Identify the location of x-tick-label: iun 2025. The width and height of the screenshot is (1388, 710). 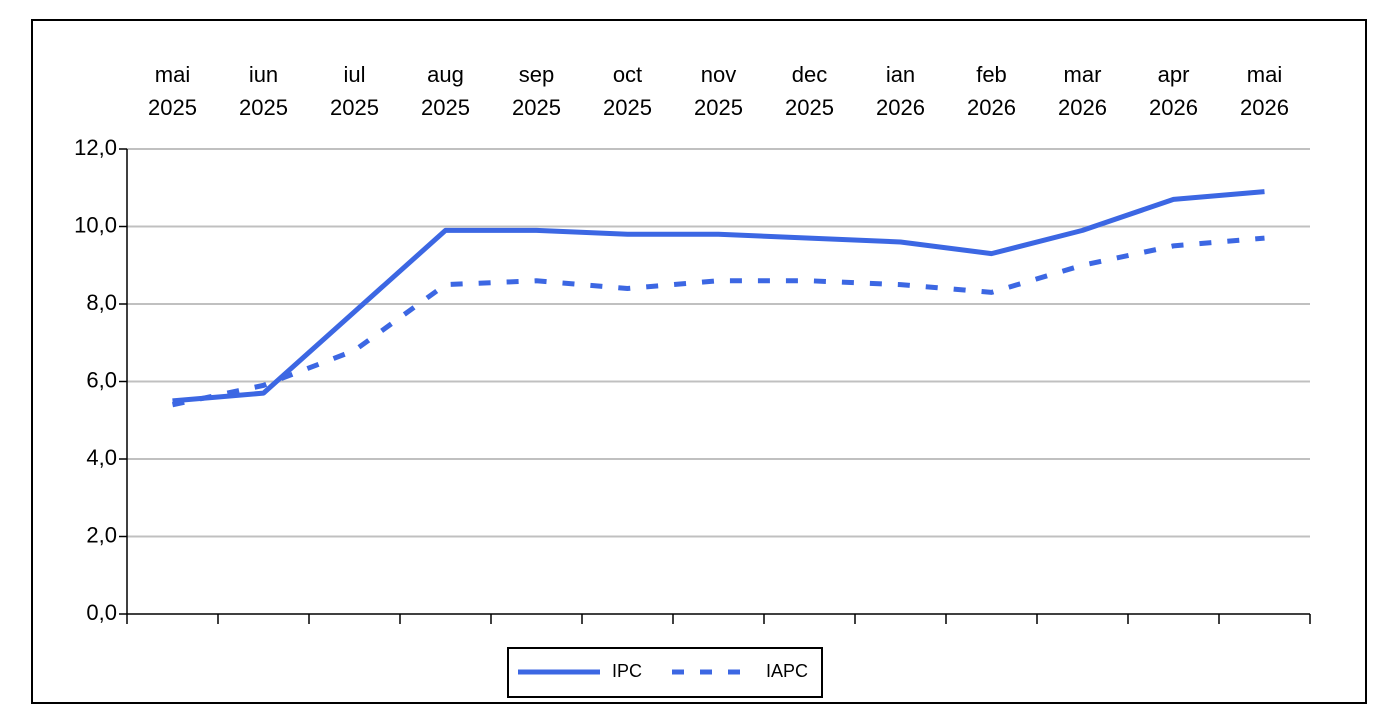
(263, 91).